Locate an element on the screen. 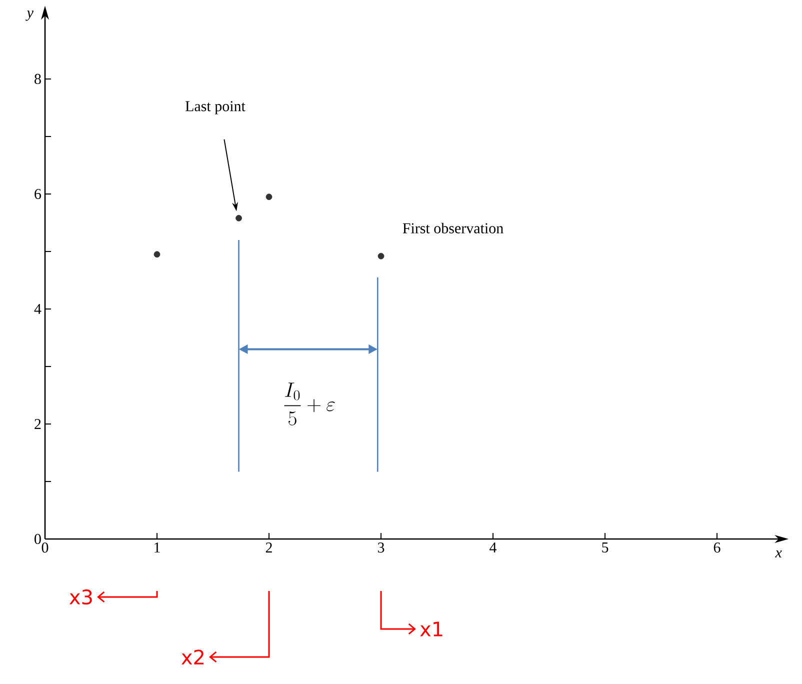 The height and width of the screenshot is (684, 802). y-tick-label: 2 is located at coordinates (37, 424).